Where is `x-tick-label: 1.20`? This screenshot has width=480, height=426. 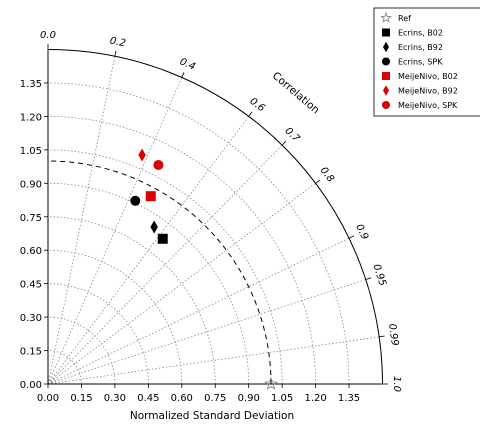 x-tick-label: 1.20 is located at coordinates (315, 398).